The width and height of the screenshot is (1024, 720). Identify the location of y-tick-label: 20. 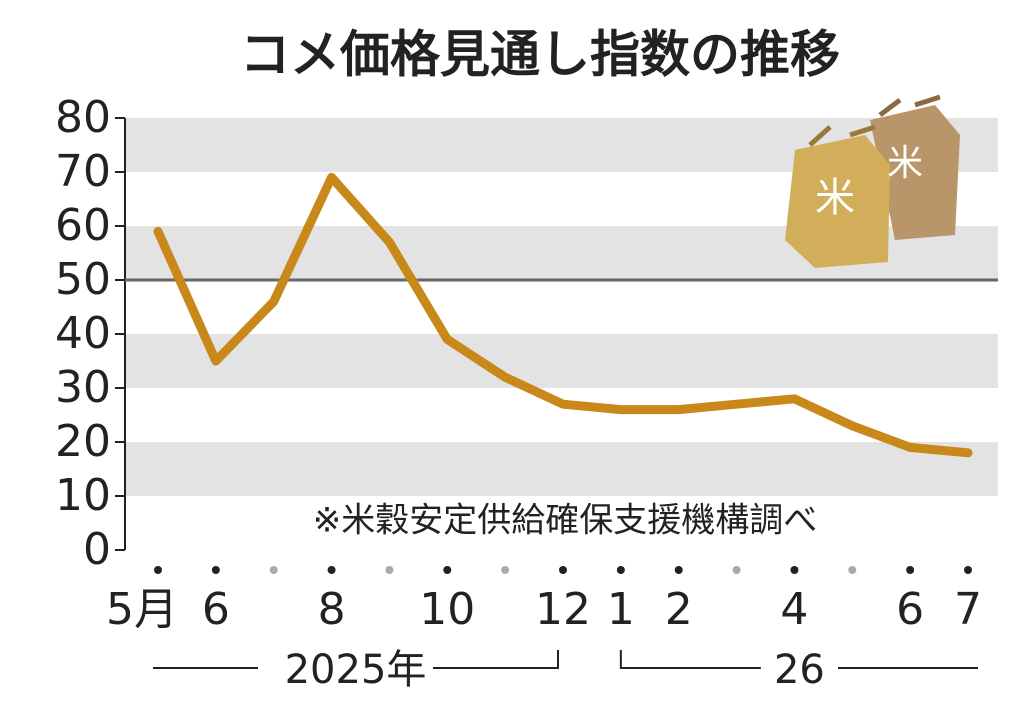
(83, 441).